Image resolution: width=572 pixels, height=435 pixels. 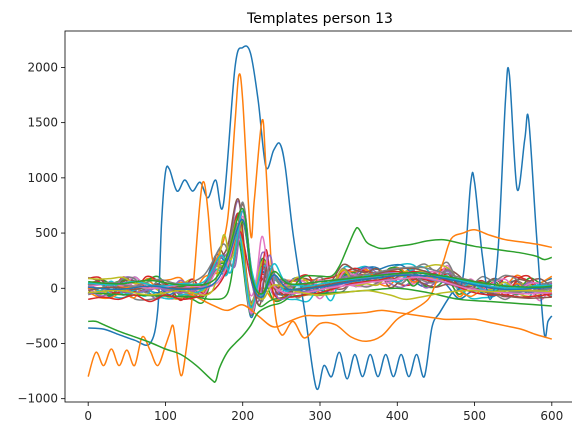 What do you see at coordinates (397, 416) in the screenshot?
I see `x-tick-label: 400` at bounding box center [397, 416].